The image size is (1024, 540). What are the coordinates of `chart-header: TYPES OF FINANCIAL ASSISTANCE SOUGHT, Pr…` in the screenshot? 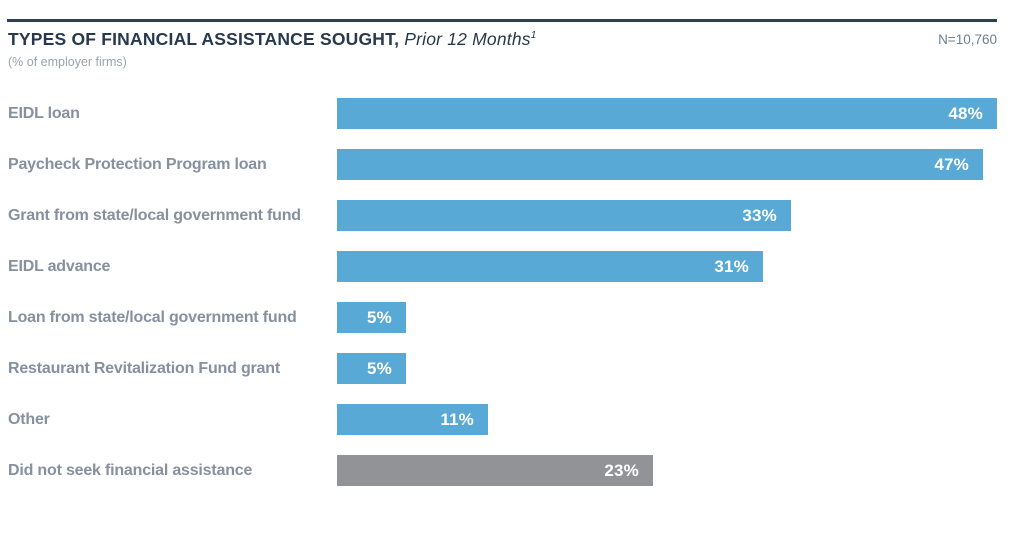 It's located at (502, 39).